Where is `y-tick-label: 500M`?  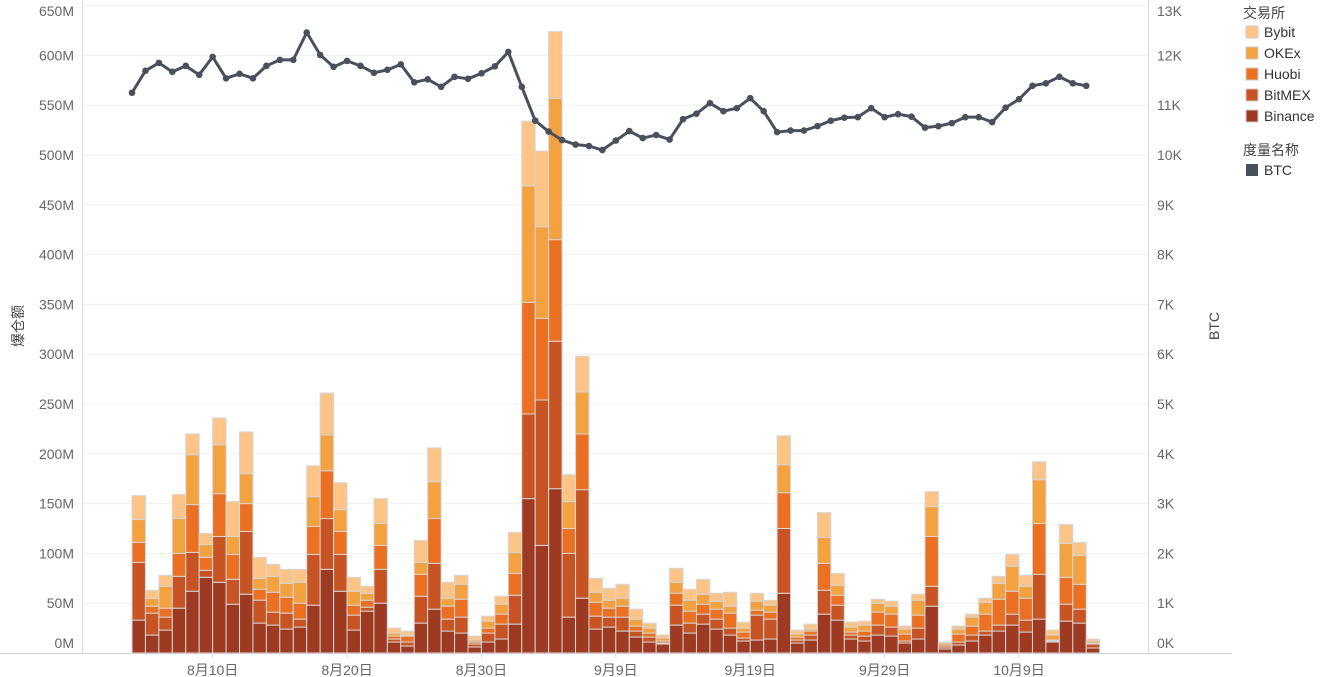
y-tick-label: 500M is located at coordinates (56, 155).